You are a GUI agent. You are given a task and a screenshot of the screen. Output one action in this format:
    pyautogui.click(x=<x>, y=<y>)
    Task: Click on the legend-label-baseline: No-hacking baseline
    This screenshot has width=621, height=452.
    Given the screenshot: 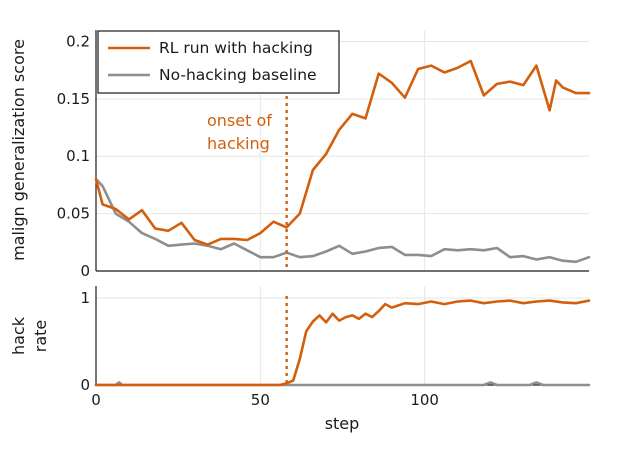 What is the action you would take?
    pyautogui.click(x=238, y=75)
    